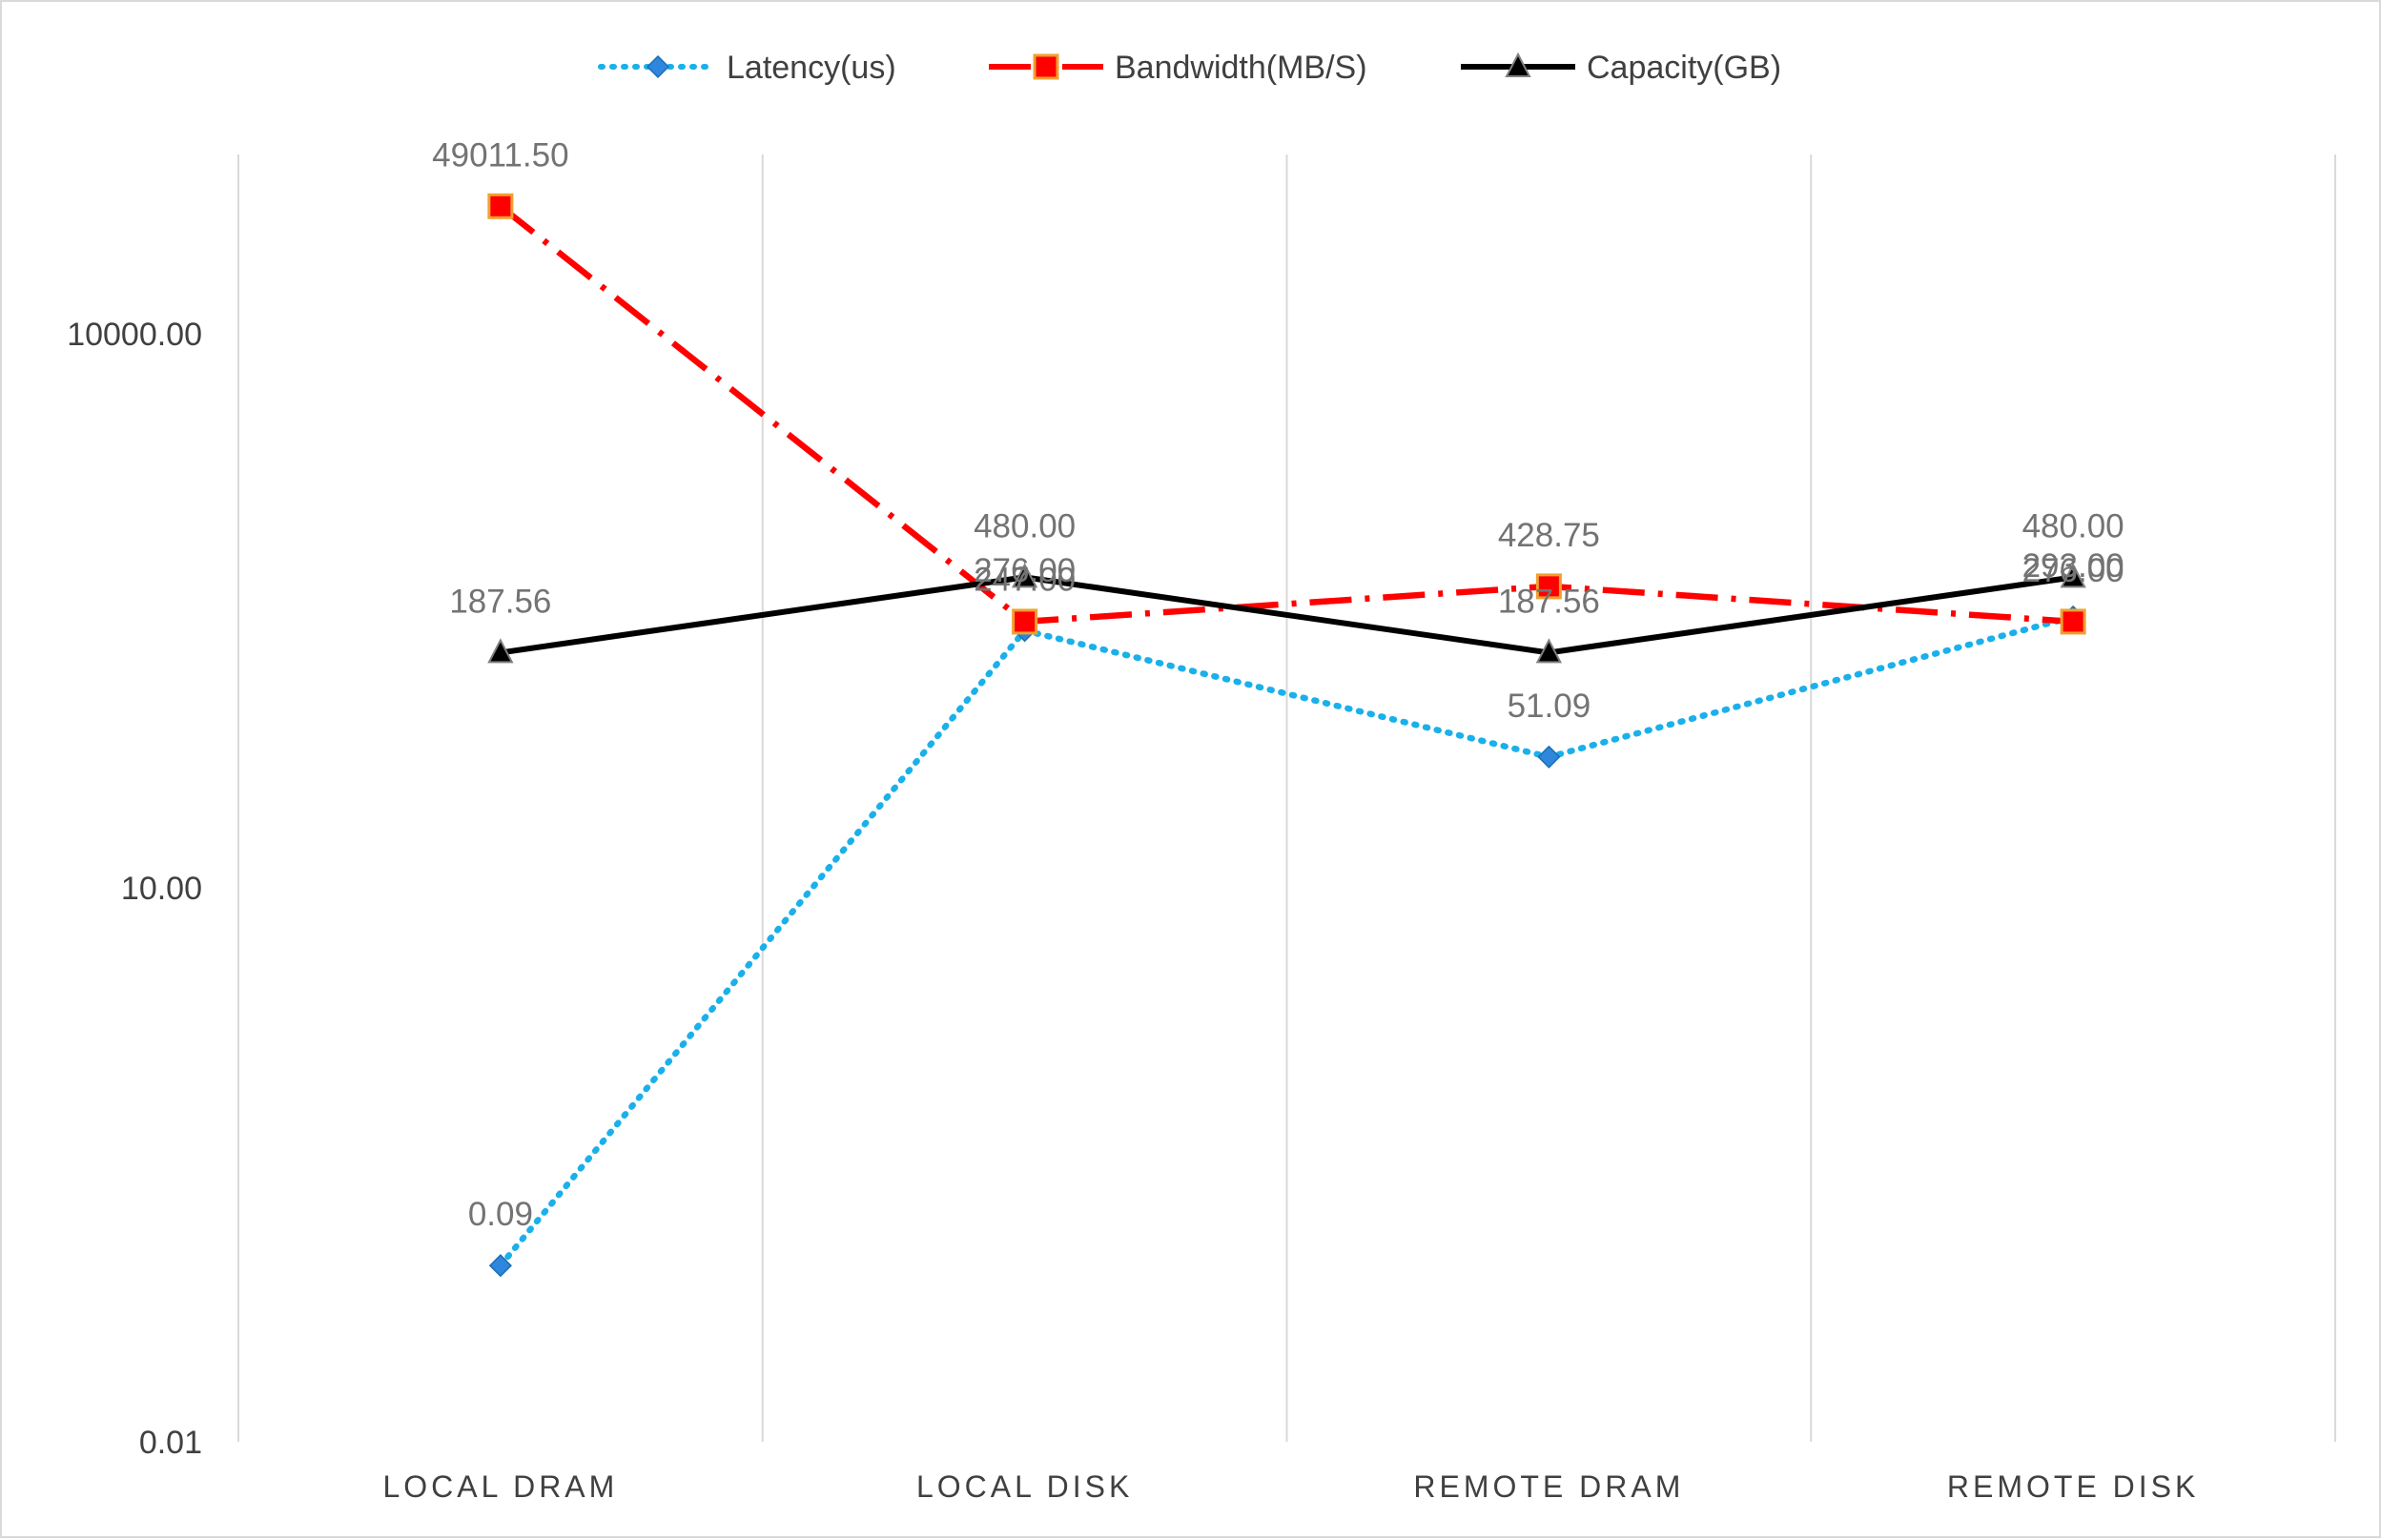 The height and width of the screenshot is (1540, 2381). Describe the element at coordinates (2073, 1486) in the screenshot. I see `x-category-label: REMOTE DISK` at that location.